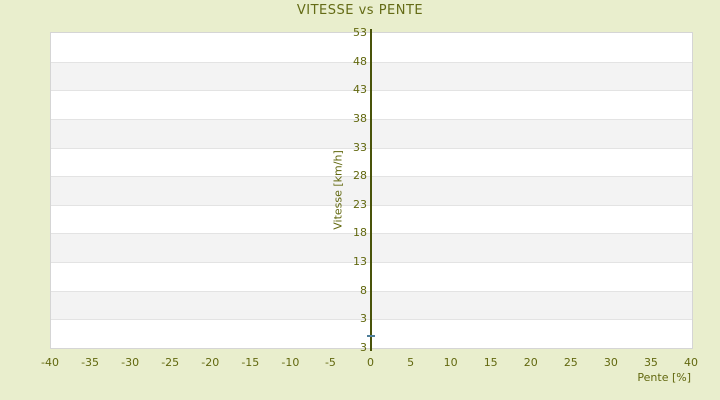 The image size is (720, 400). I want to click on x-tick-label: 5, so click(411, 362).